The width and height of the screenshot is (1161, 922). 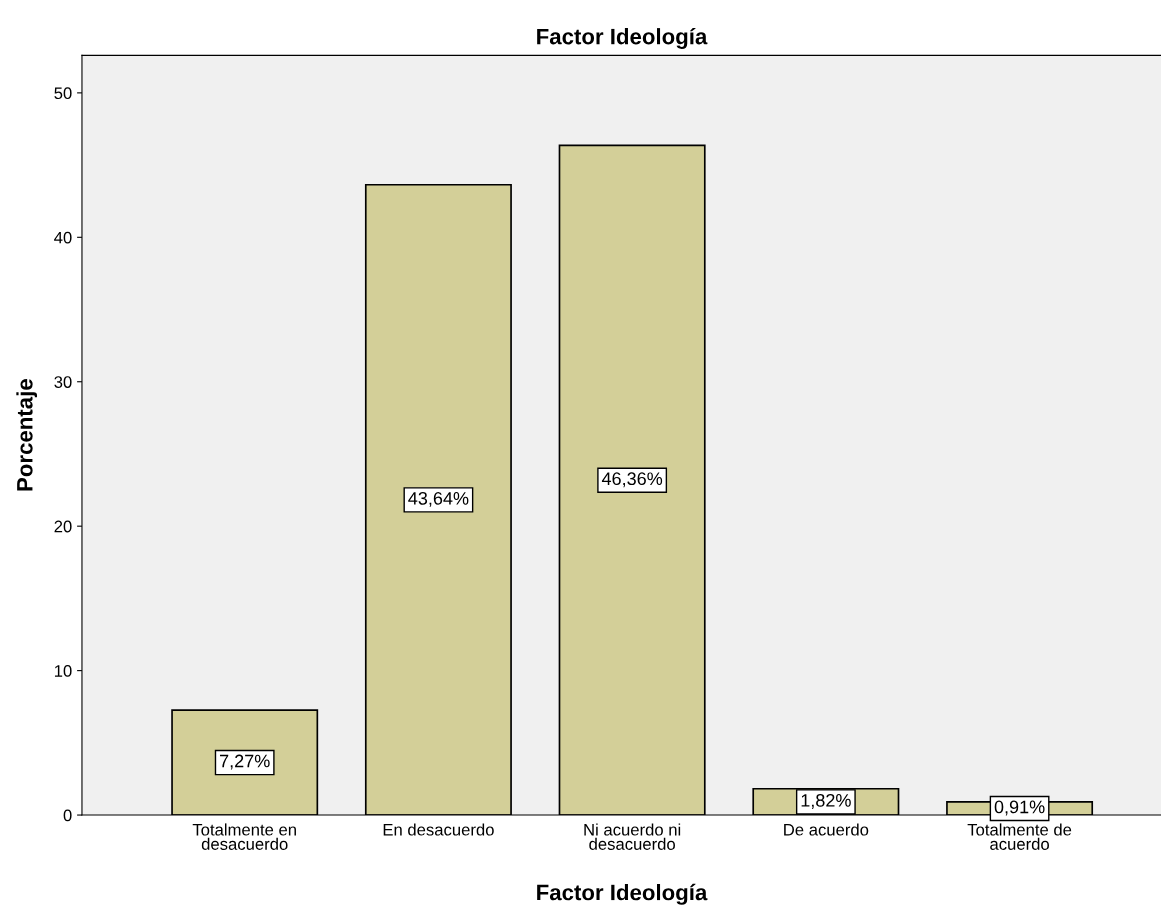 I want to click on y-axis-title: Porcentaje, so click(x=27, y=435).